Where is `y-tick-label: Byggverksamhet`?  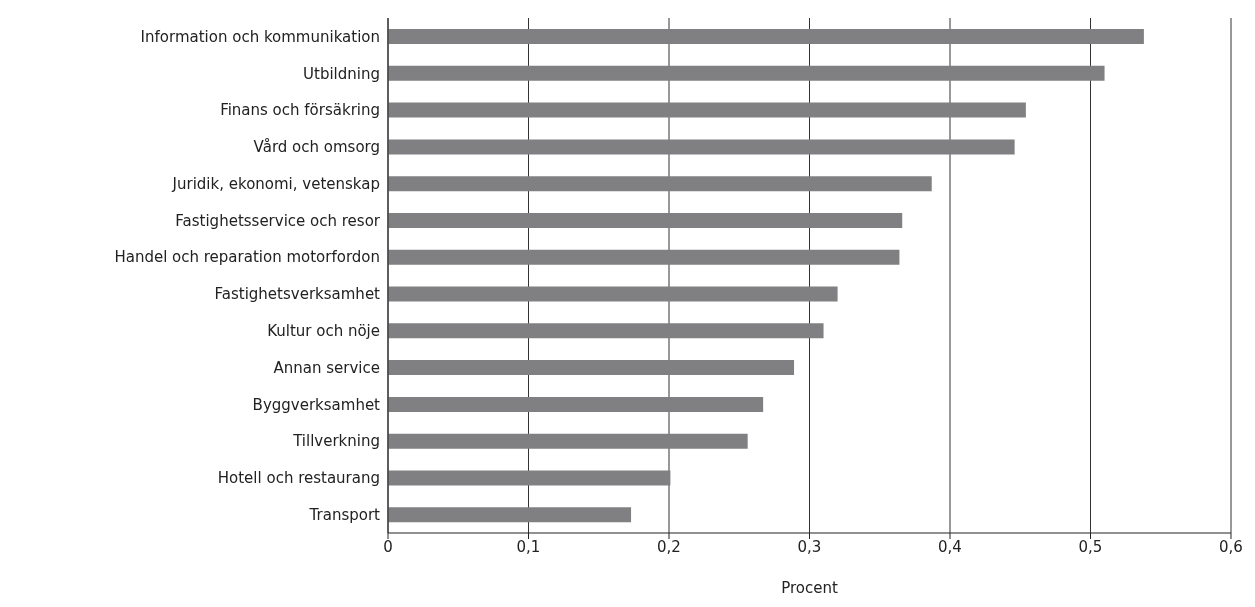 y-tick-label: Byggverksamhet is located at coordinates (316, 404).